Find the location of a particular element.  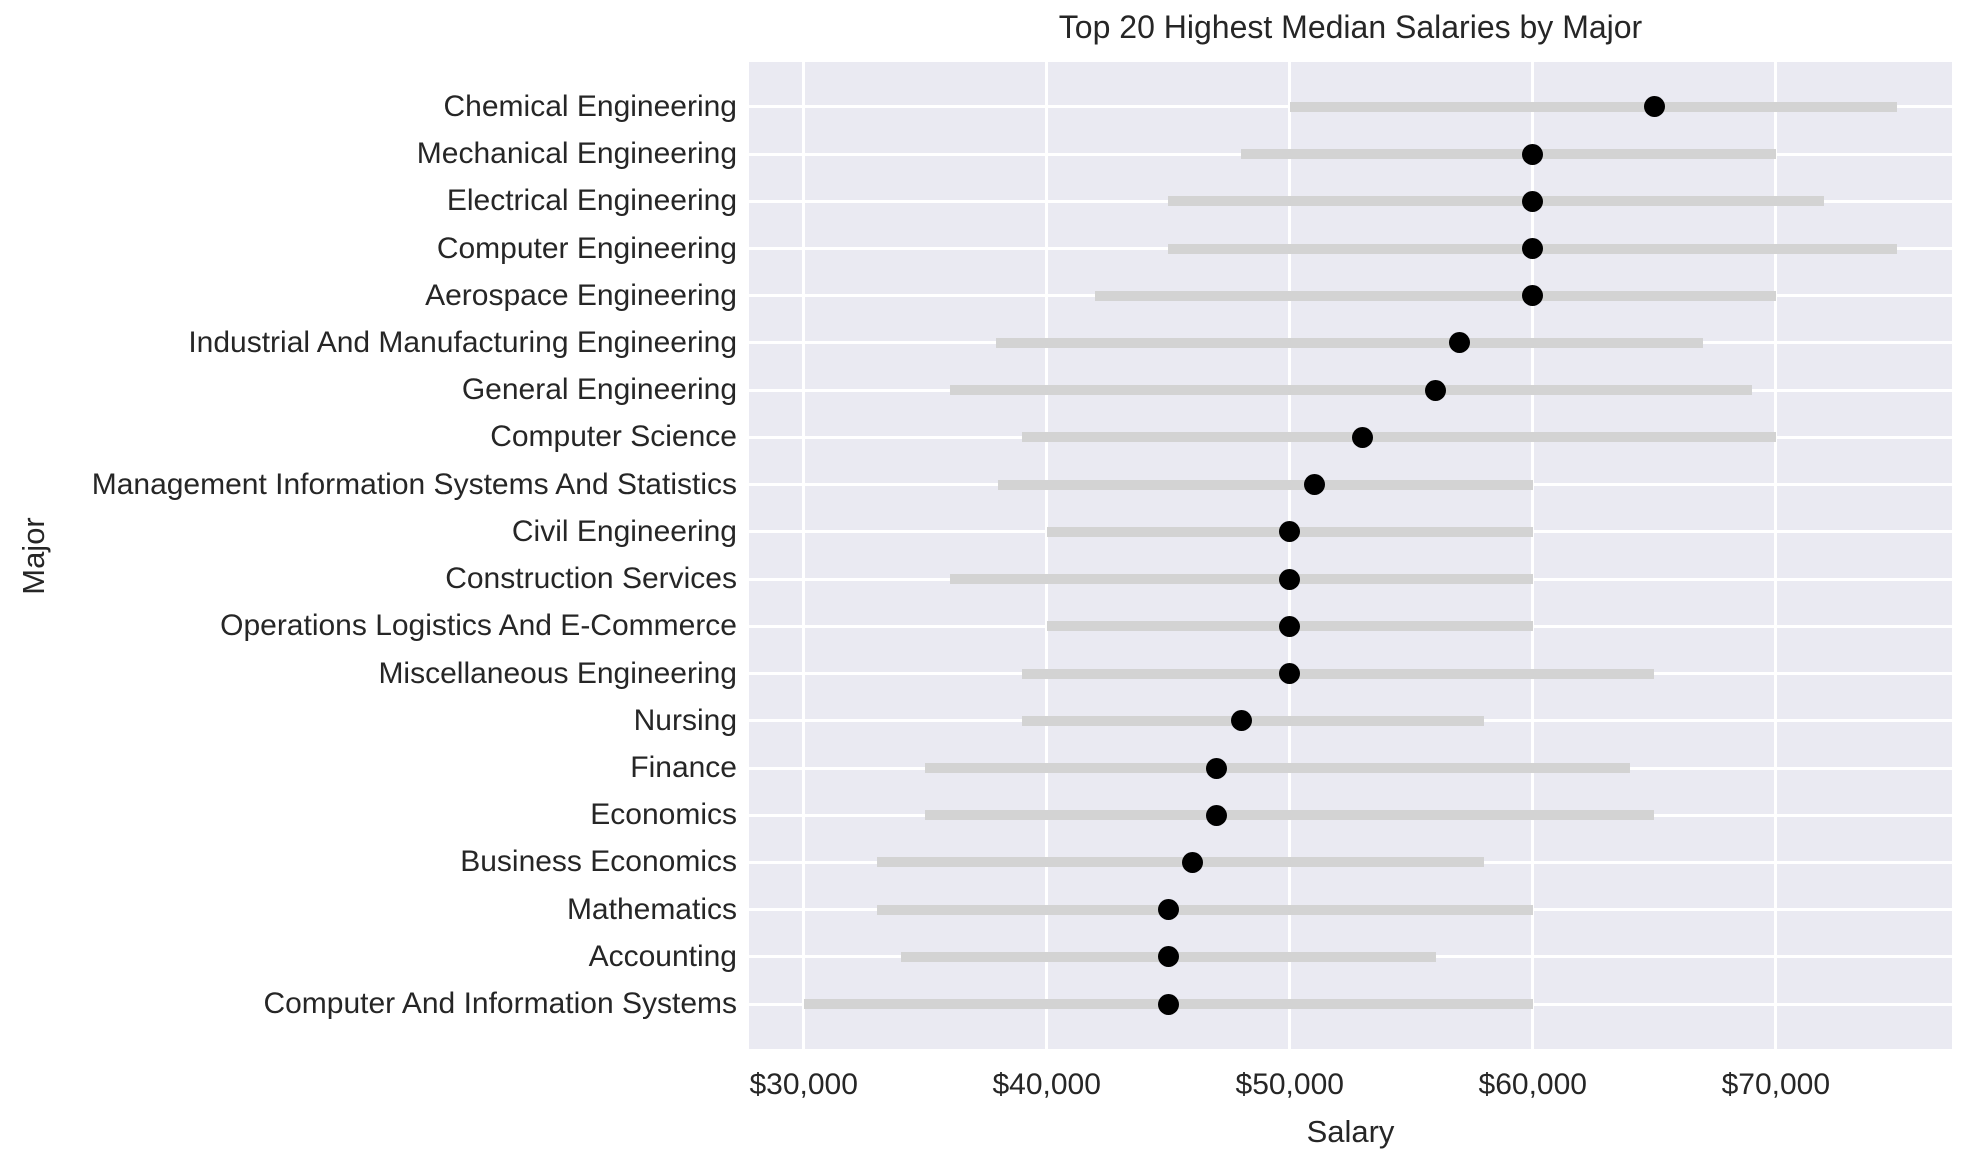

x-tick-label: $50,000 is located at coordinates (1289, 1084).